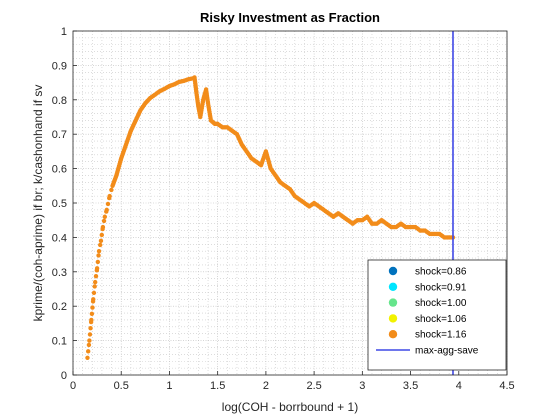 The image size is (560, 420). I want to click on y-tick-label: 0.4, so click(59, 238).